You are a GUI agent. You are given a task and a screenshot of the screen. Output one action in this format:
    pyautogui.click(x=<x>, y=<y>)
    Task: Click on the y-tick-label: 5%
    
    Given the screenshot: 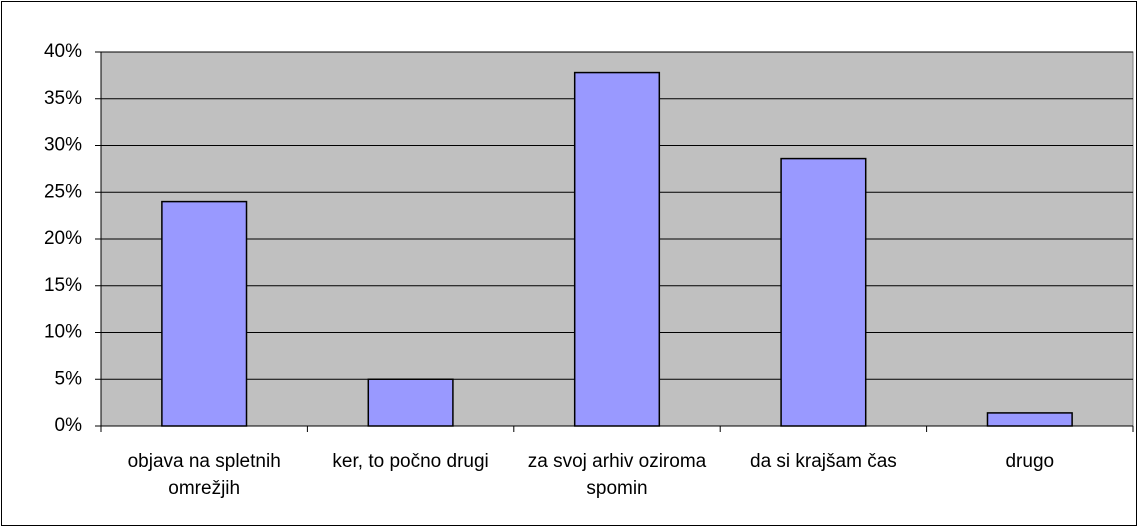 What is the action you would take?
    pyautogui.click(x=69, y=378)
    